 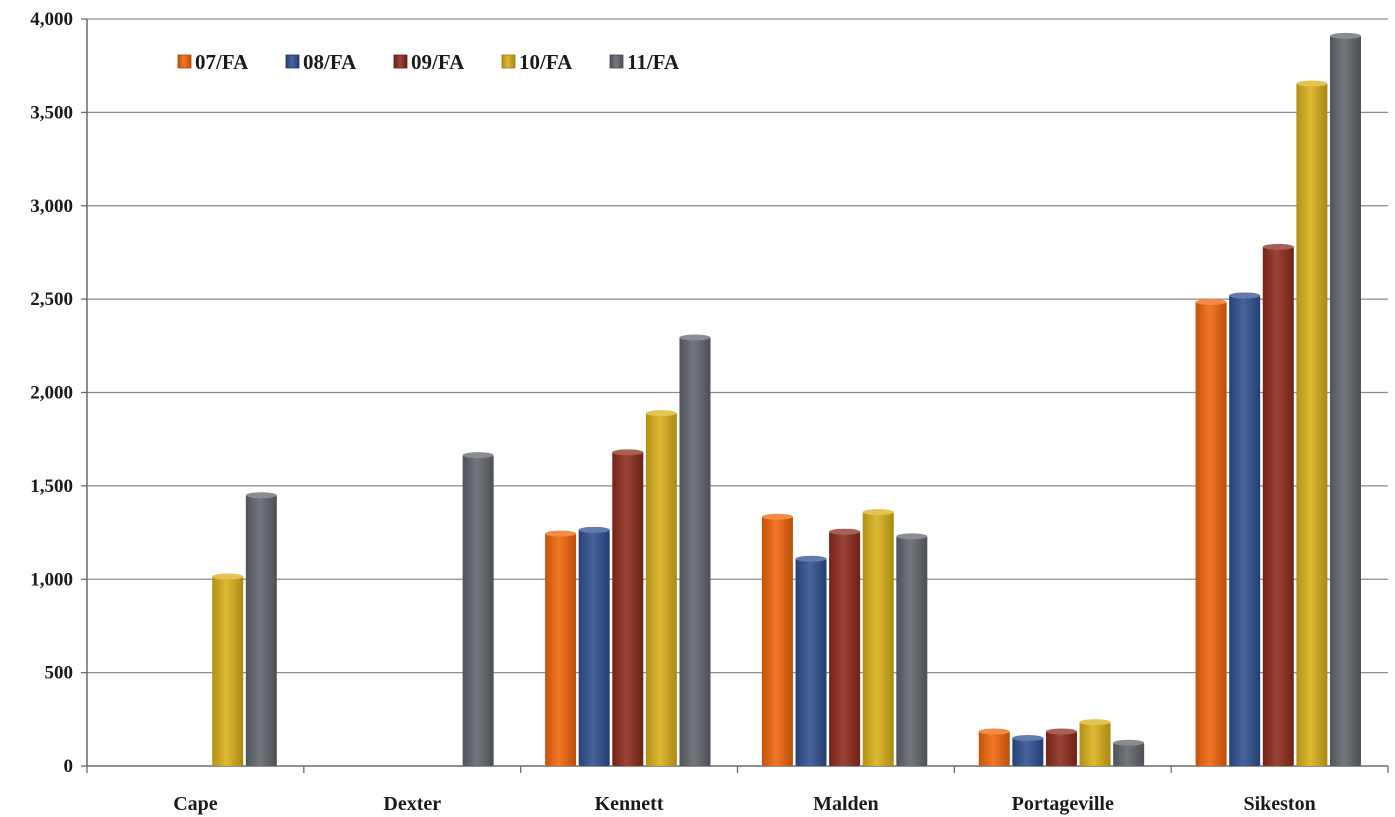 I want to click on x-category-label: Portageville, so click(x=1063, y=804).